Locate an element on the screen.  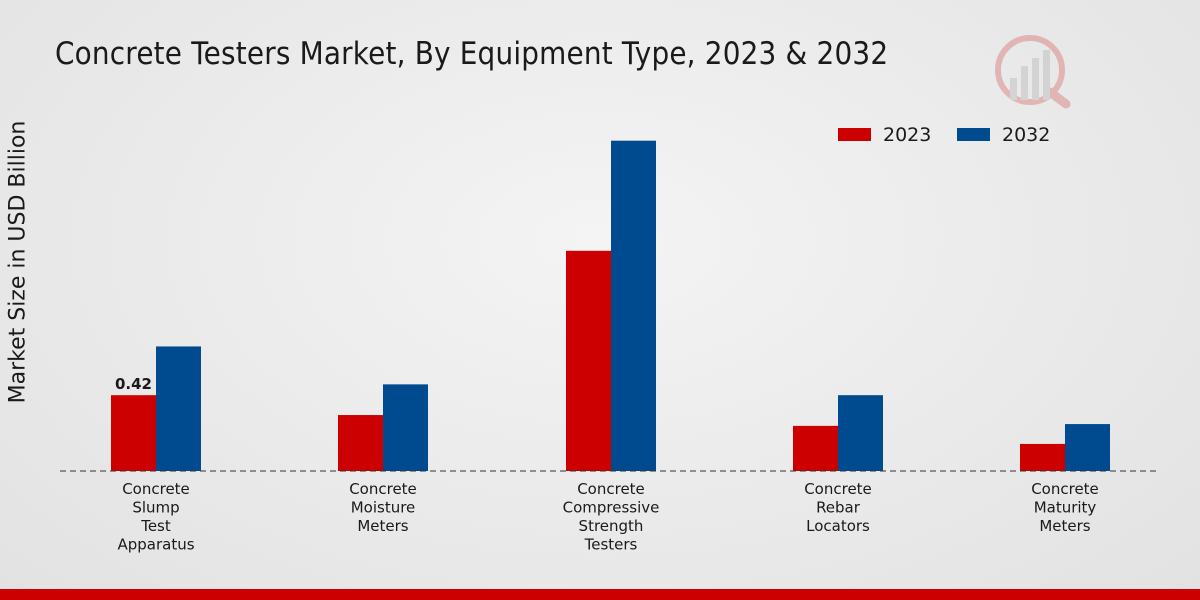
watermark-logo-icon is located at coordinates (1033, 72).